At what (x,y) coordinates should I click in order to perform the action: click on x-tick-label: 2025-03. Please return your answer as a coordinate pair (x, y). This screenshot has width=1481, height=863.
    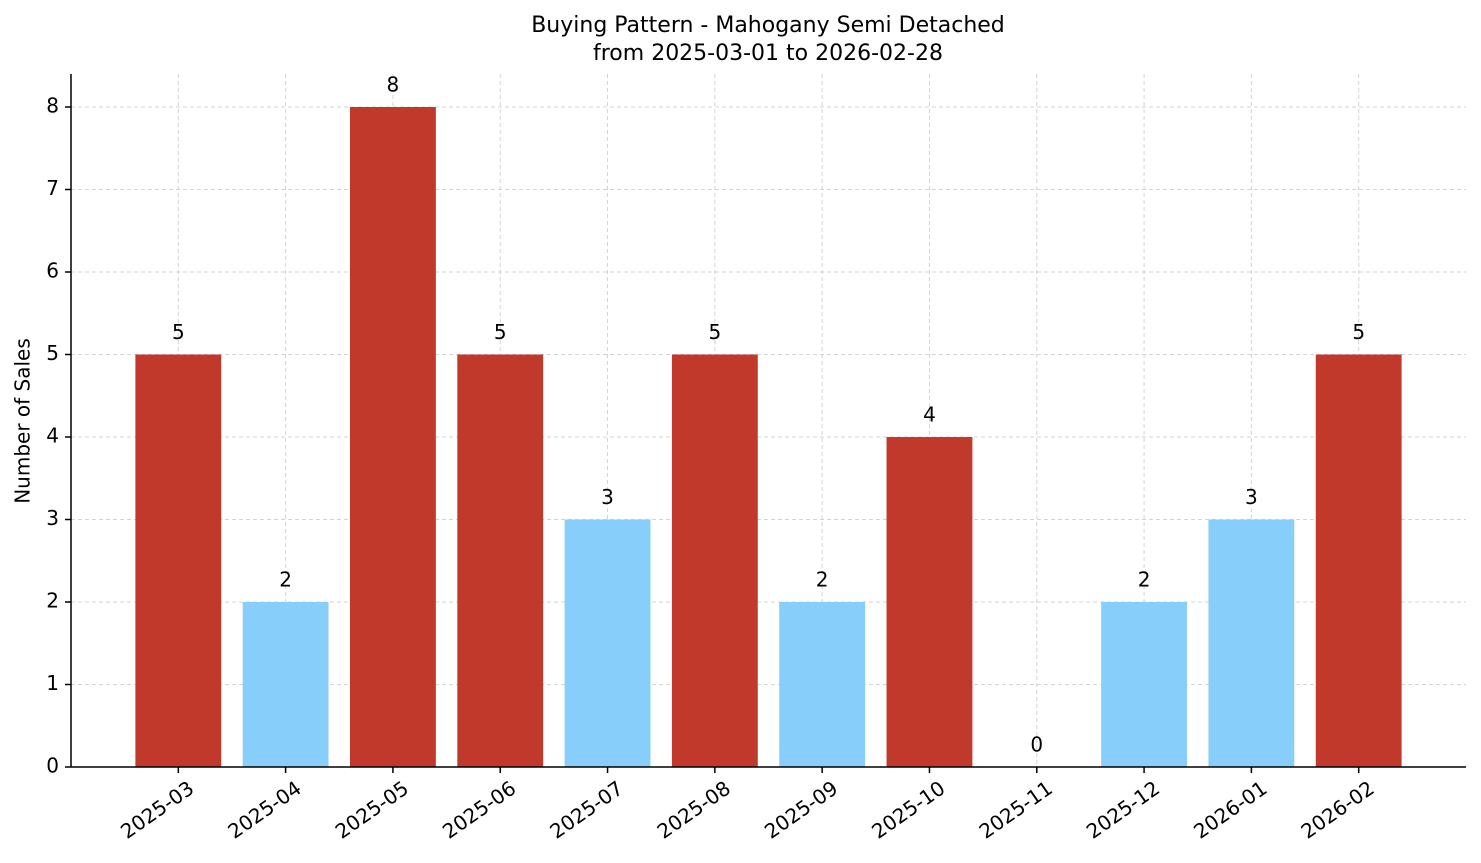
    Looking at the image, I should click on (157, 810).